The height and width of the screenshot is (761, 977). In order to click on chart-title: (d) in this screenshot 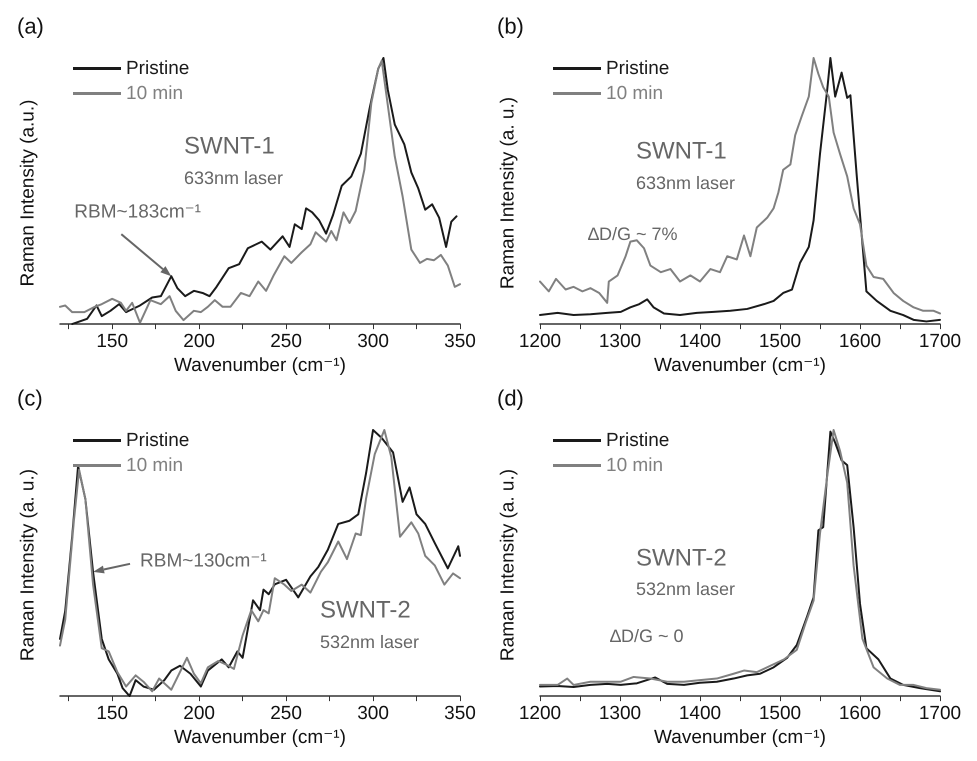, I will do `click(510, 398)`.